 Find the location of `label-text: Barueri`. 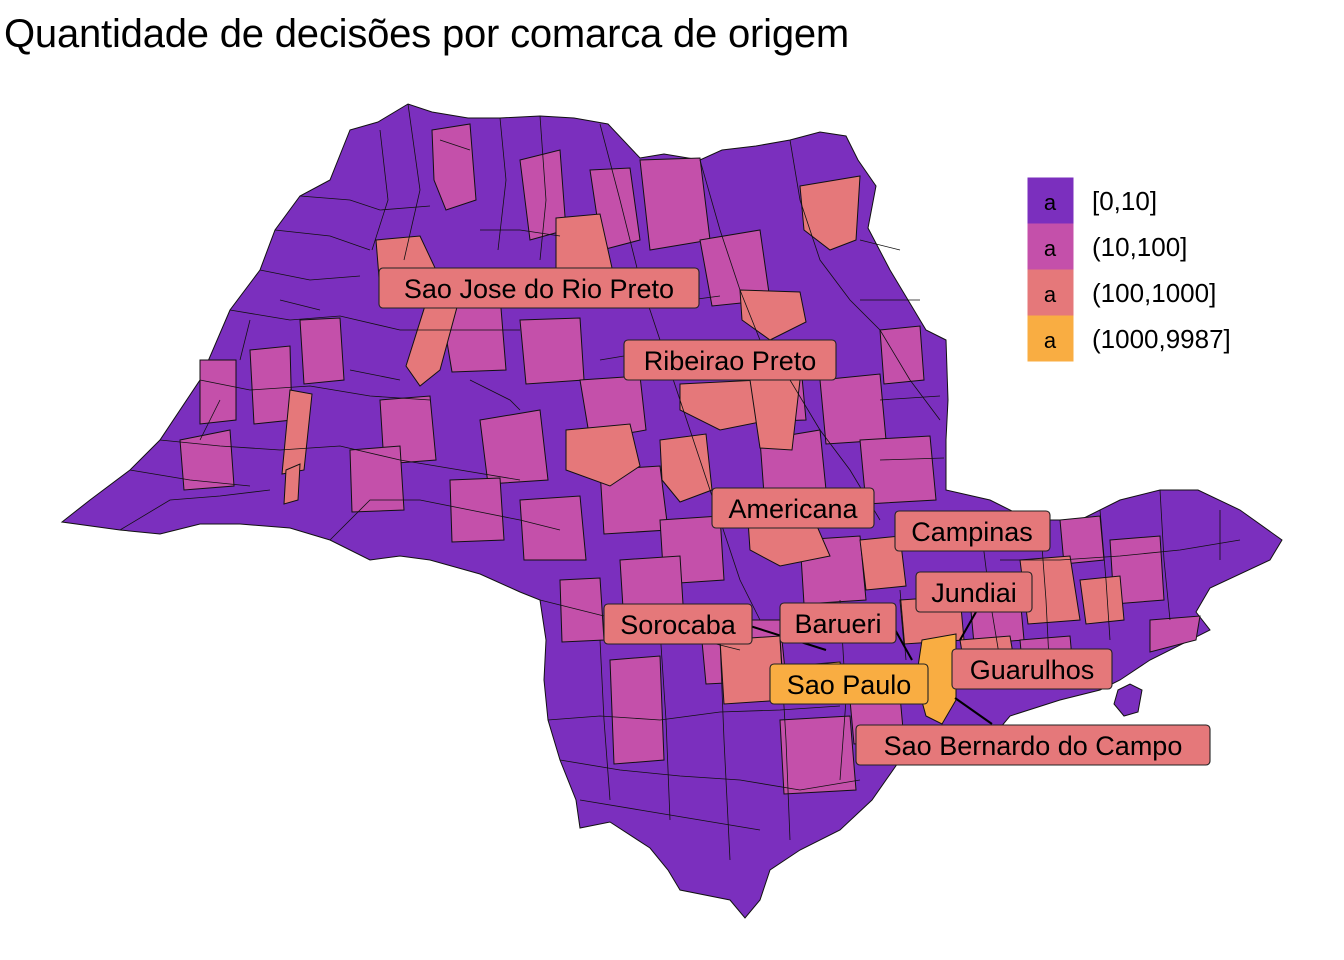

label-text: Barueri is located at coordinates (837, 624).